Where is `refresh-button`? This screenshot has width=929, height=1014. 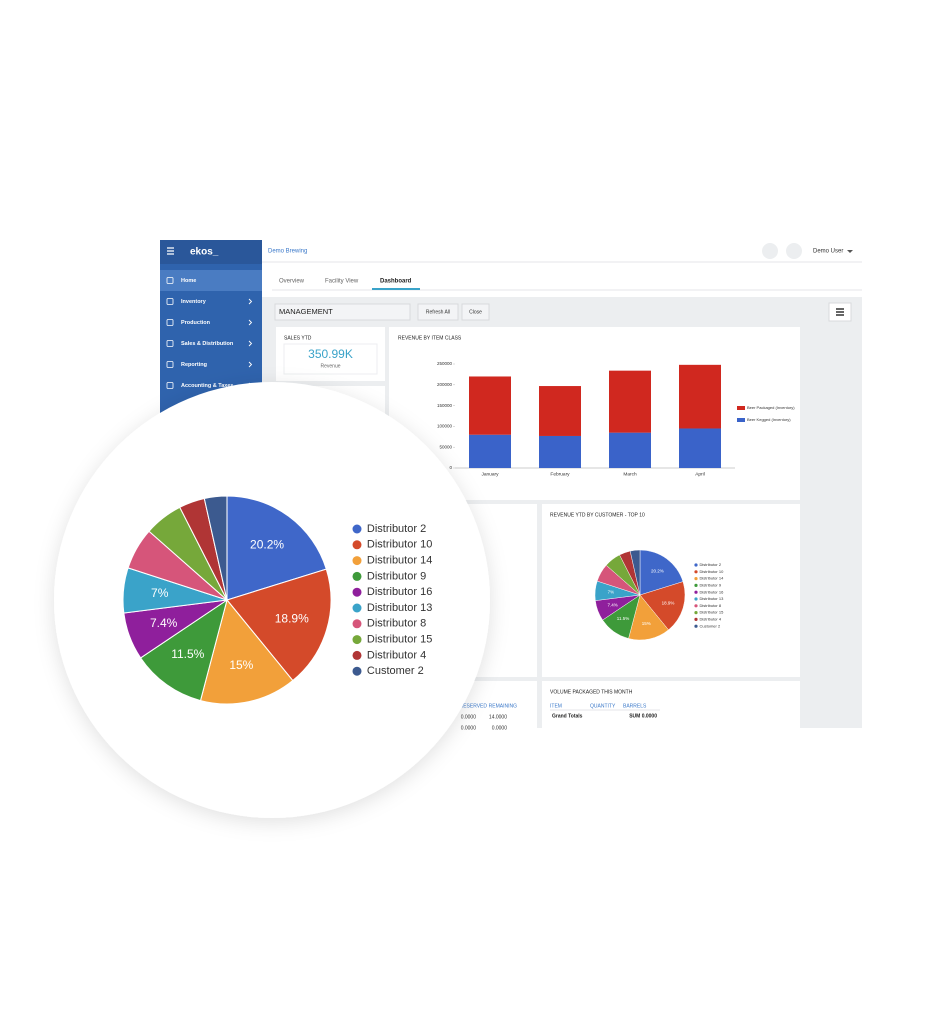
refresh-button is located at coordinates (438, 312).